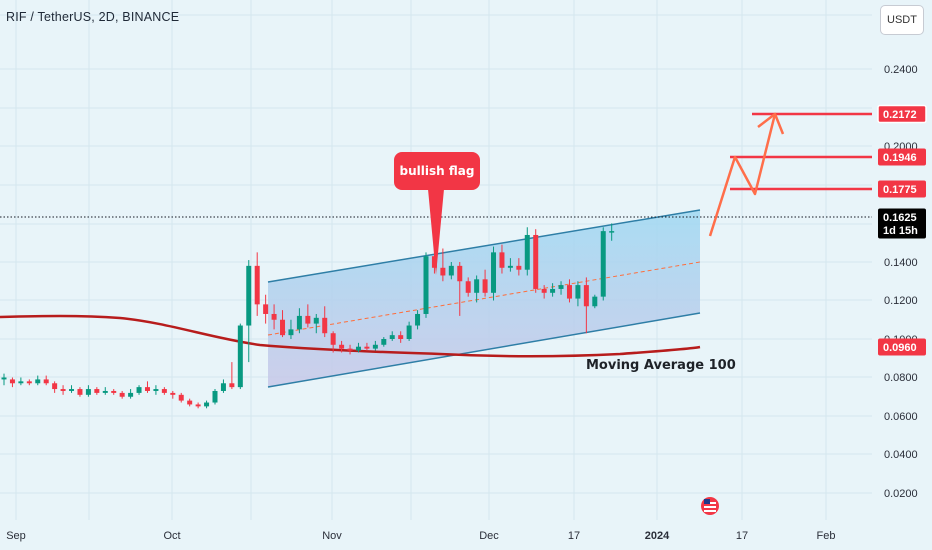 The image size is (932, 550). I want to click on us-flag-icon, so click(710, 506).